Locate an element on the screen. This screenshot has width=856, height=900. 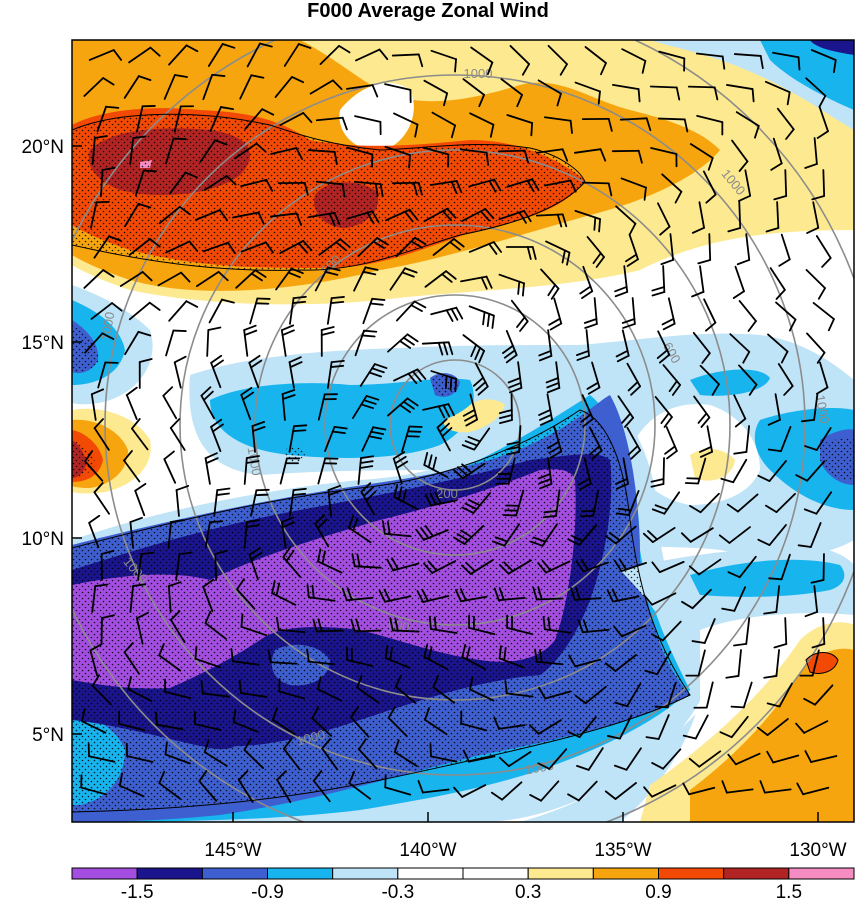
fill-navy-ne is located at coordinates (832, 47).